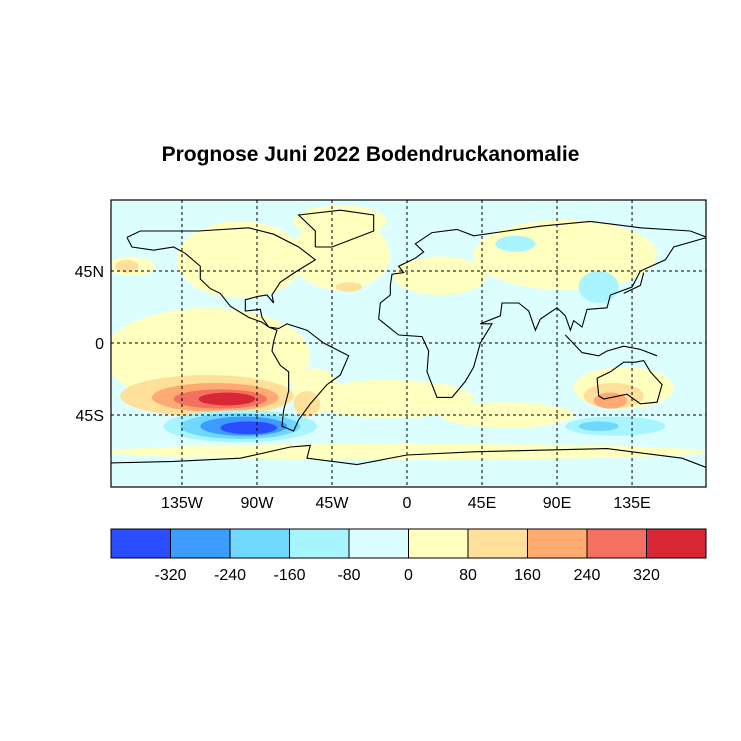 The image size is (741, 741). Describe the element at coordinates (170, 575) in the screenshot. I see `colorbar-tick-label: -320` at that location.